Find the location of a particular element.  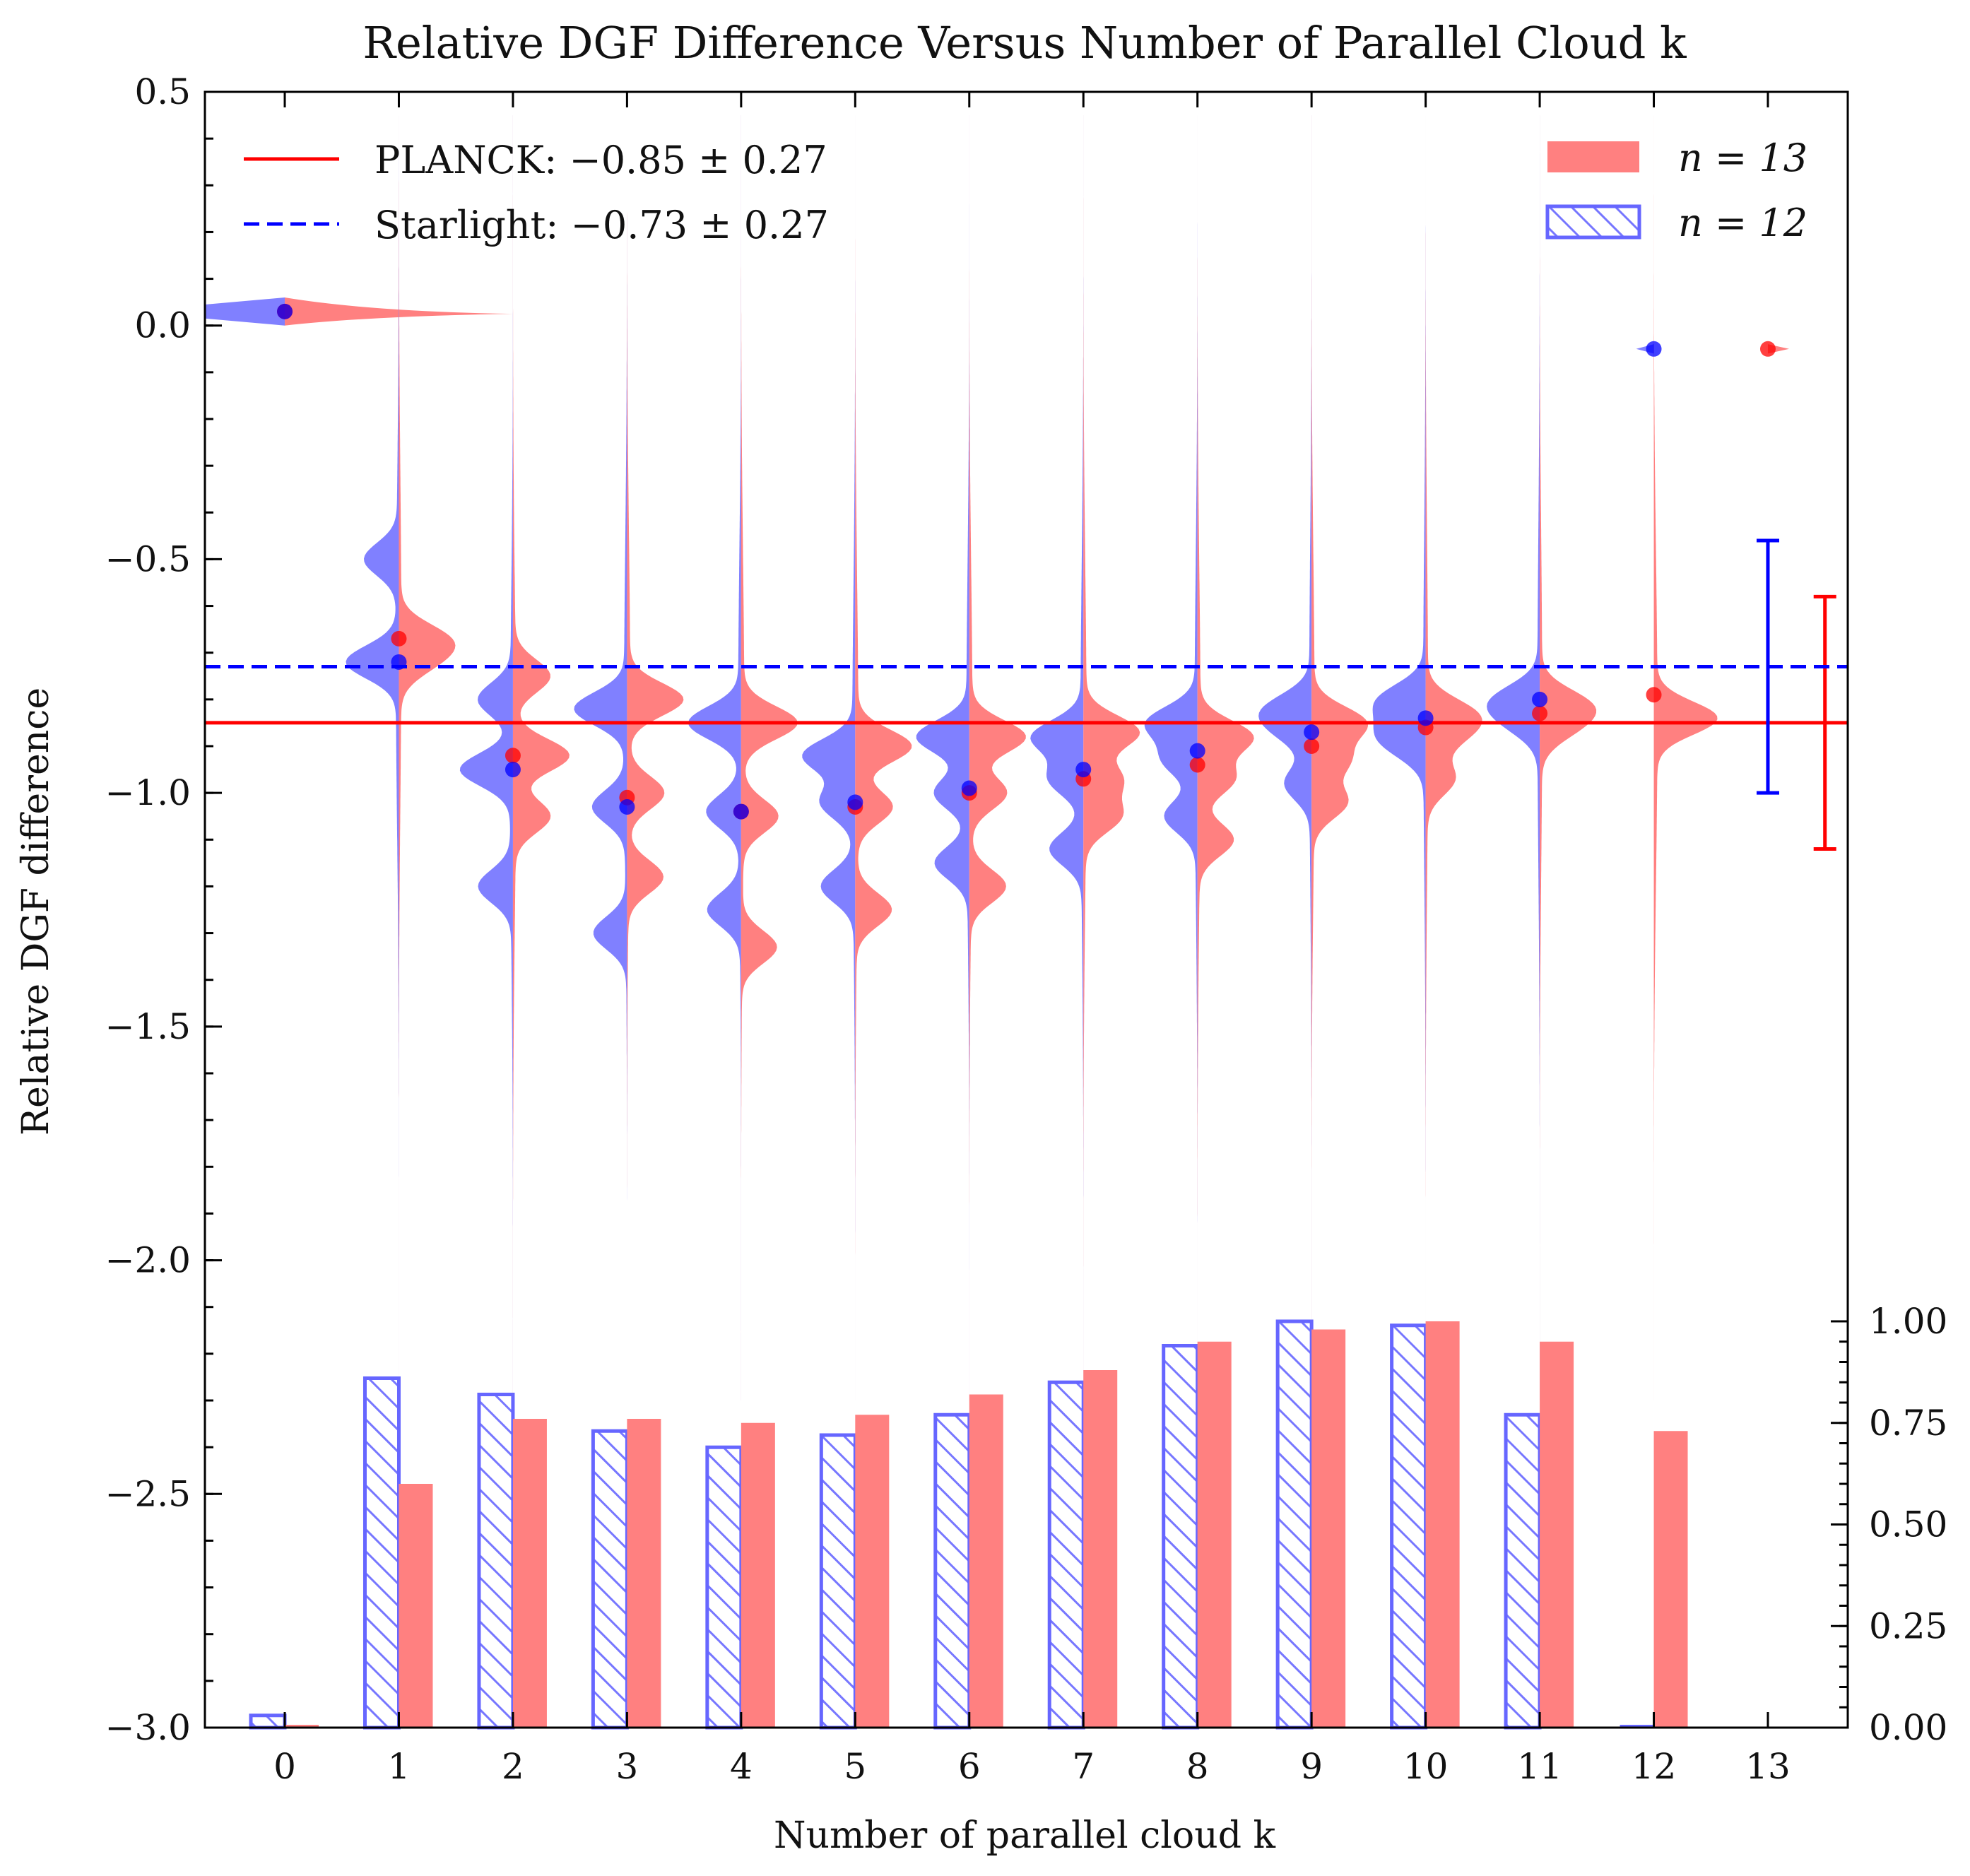

x-tick-label-12: 12 is located at coordinates (1654, 1766).